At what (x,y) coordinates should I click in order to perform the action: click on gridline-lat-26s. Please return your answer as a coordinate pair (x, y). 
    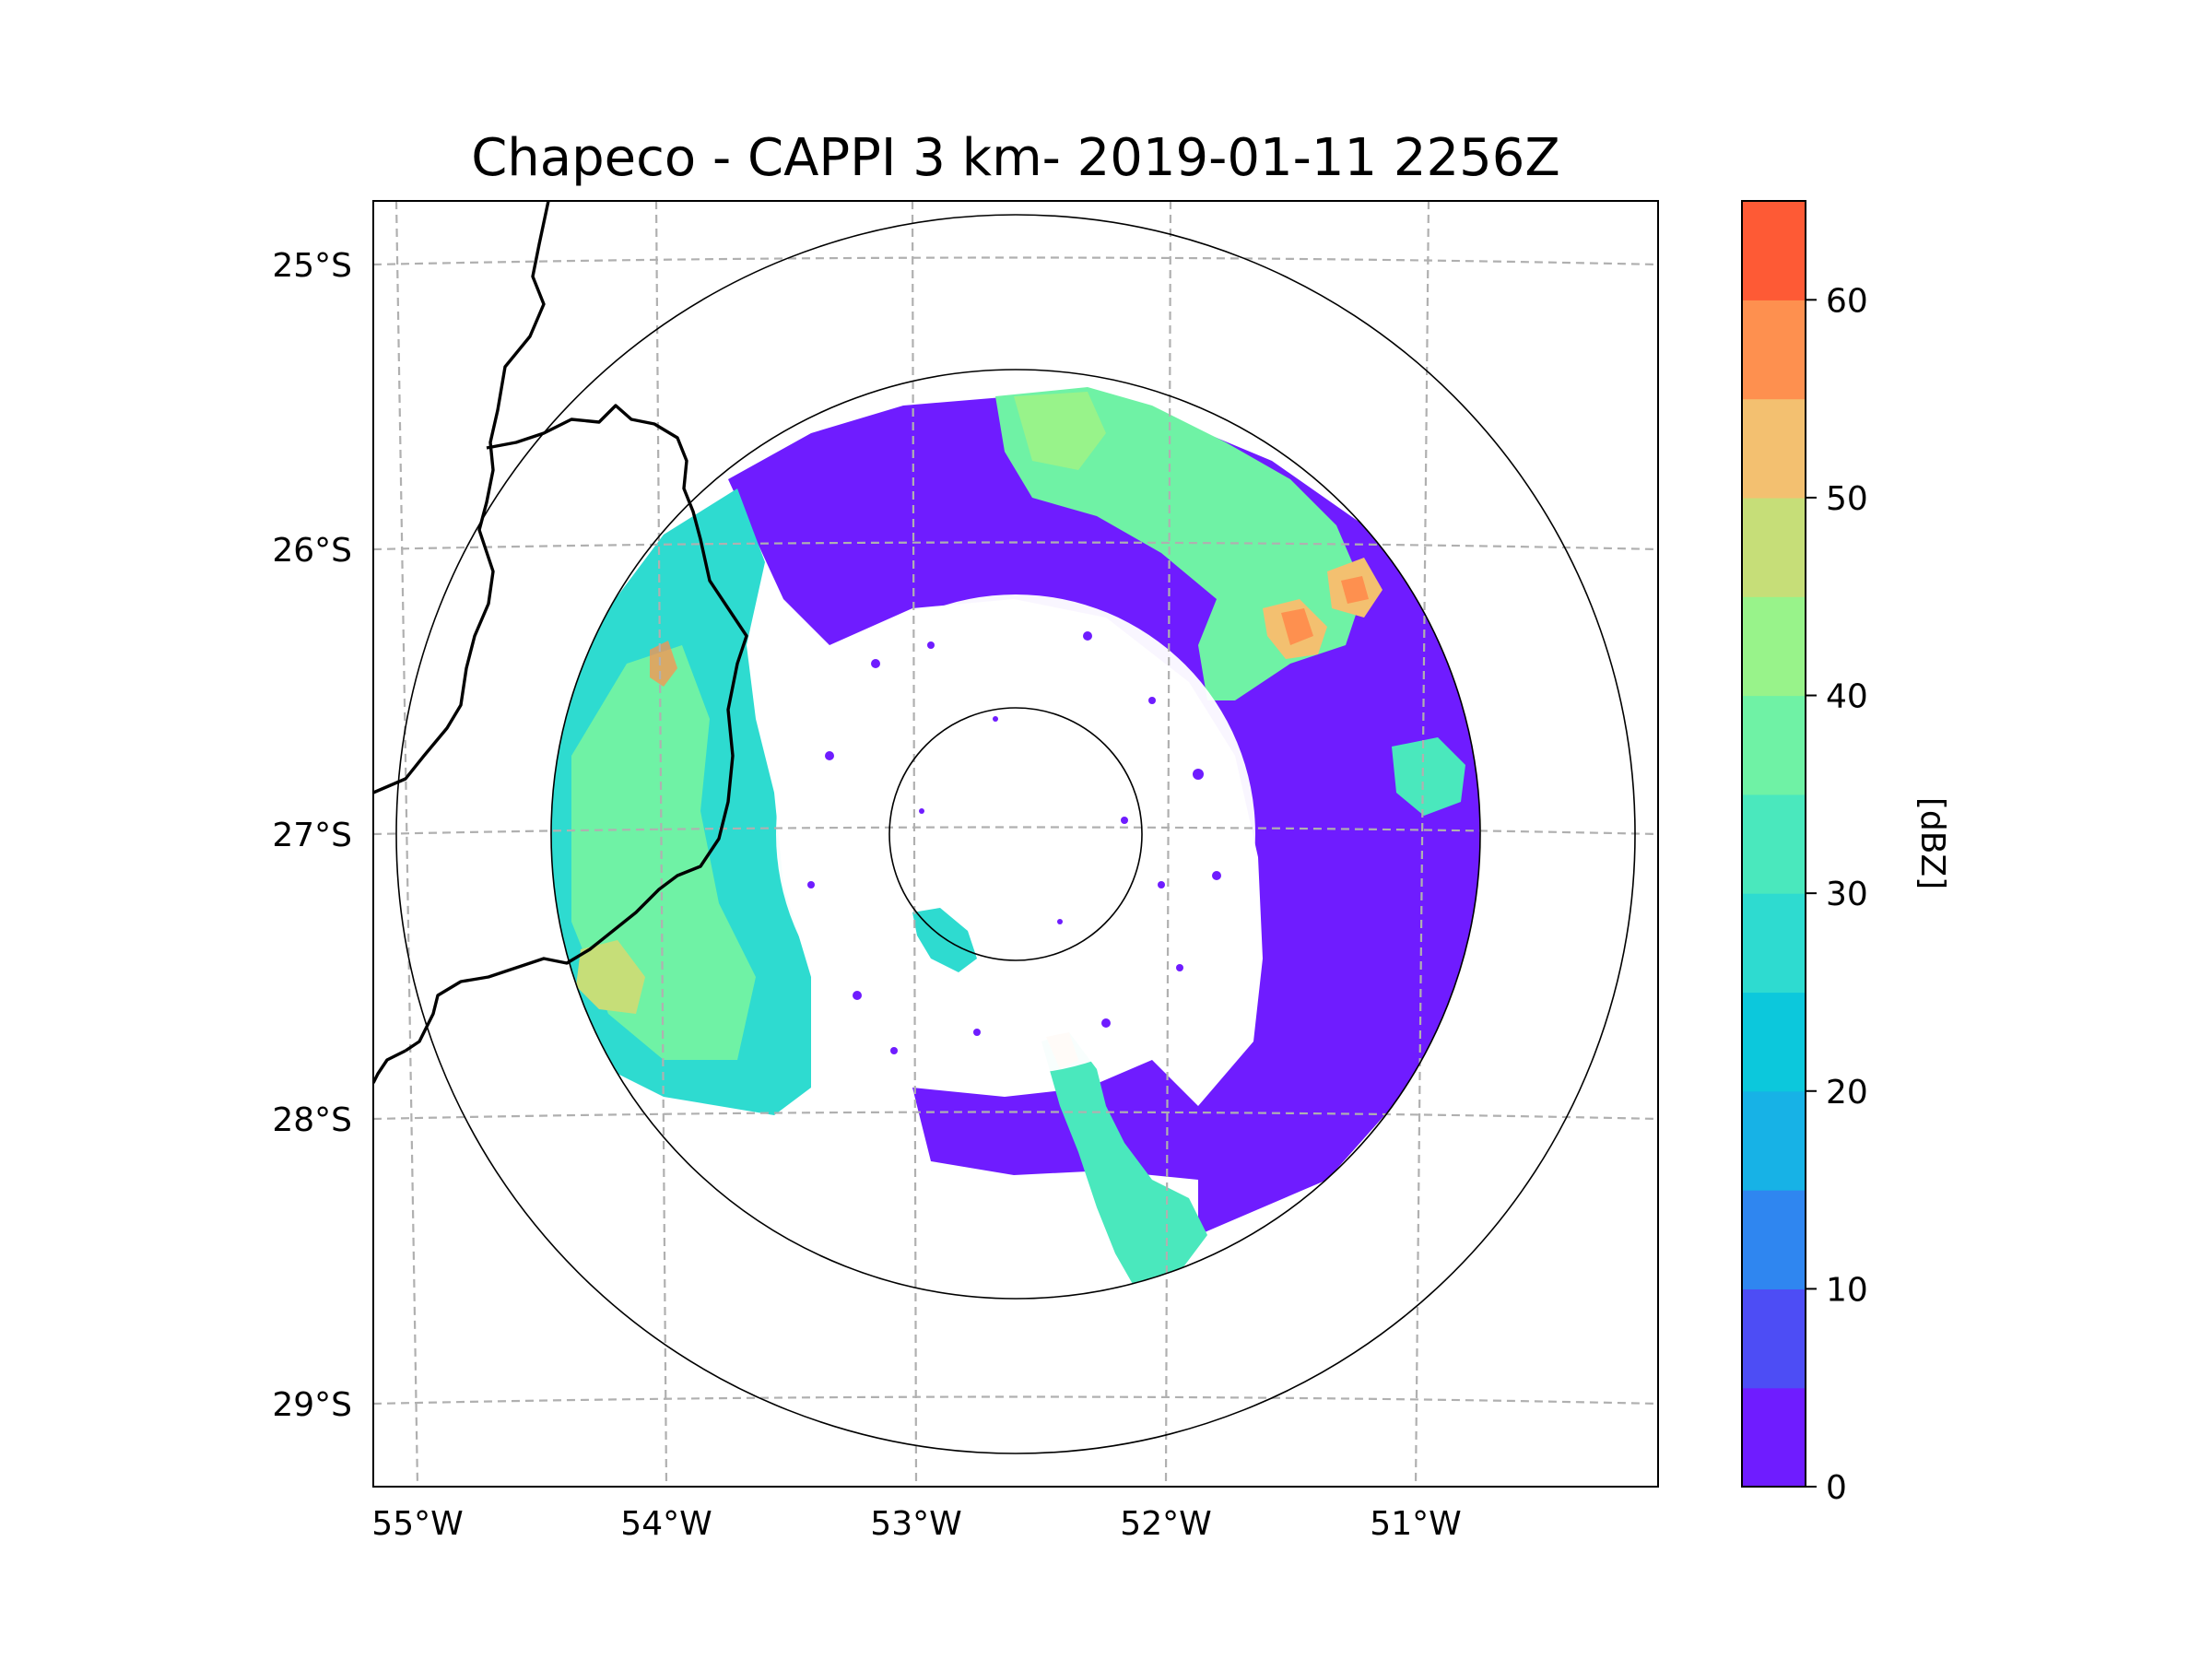
    Looking at the image, I should click on (1015, 546).